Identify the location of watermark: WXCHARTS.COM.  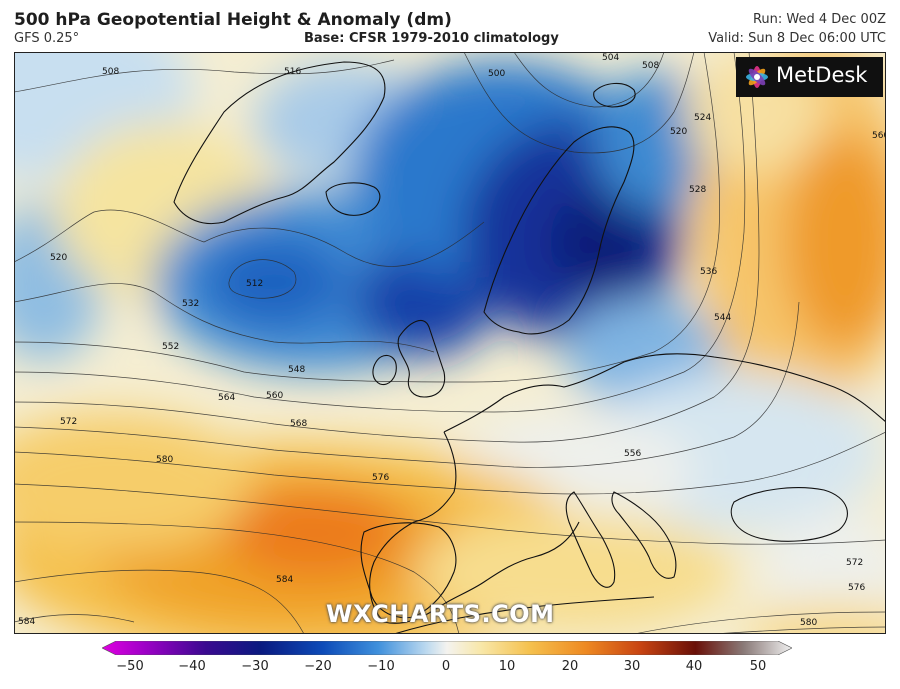
(440, 614).